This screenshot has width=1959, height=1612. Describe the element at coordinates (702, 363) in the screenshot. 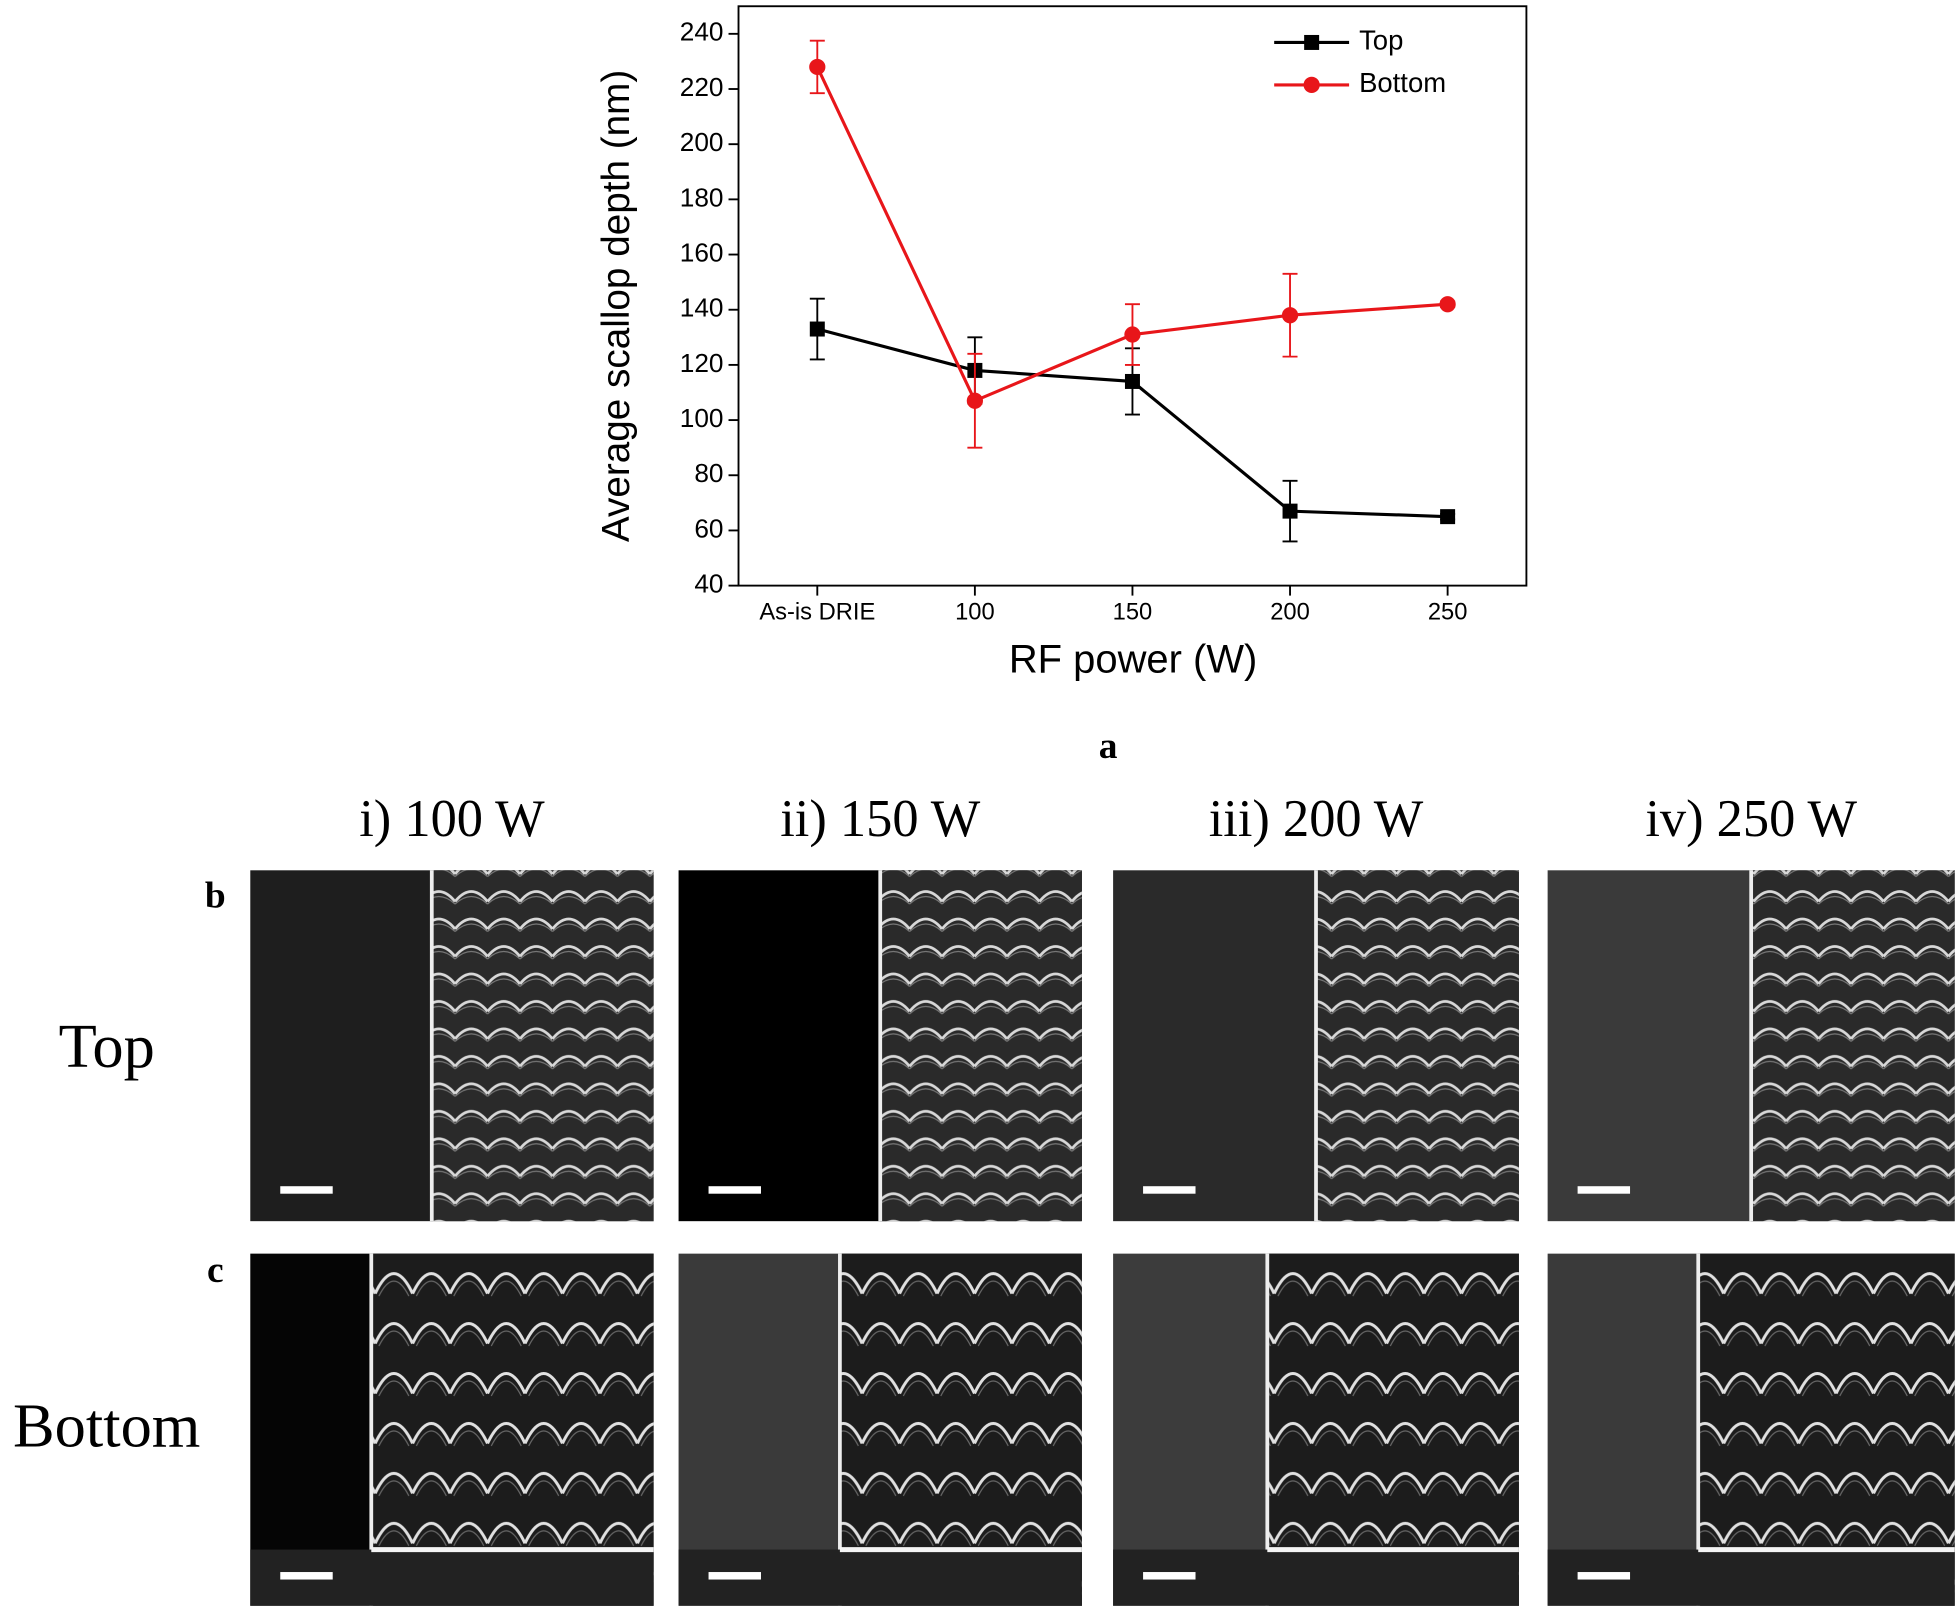

I see `y-tick-label: 120` at that location.